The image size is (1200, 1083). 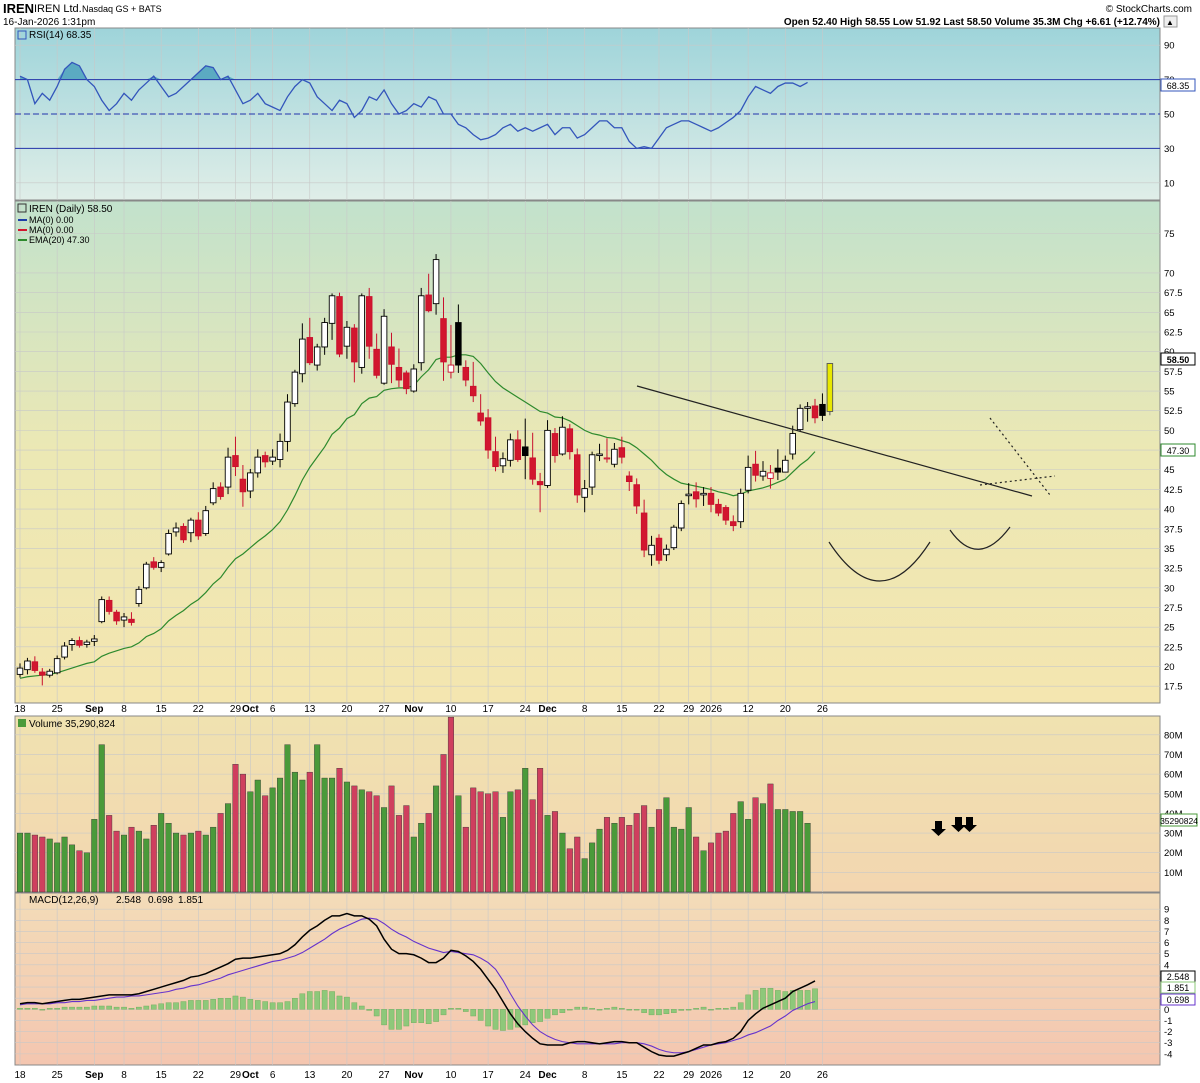 I want to click on x-tick-label: 27, so click(x=385, y=709).